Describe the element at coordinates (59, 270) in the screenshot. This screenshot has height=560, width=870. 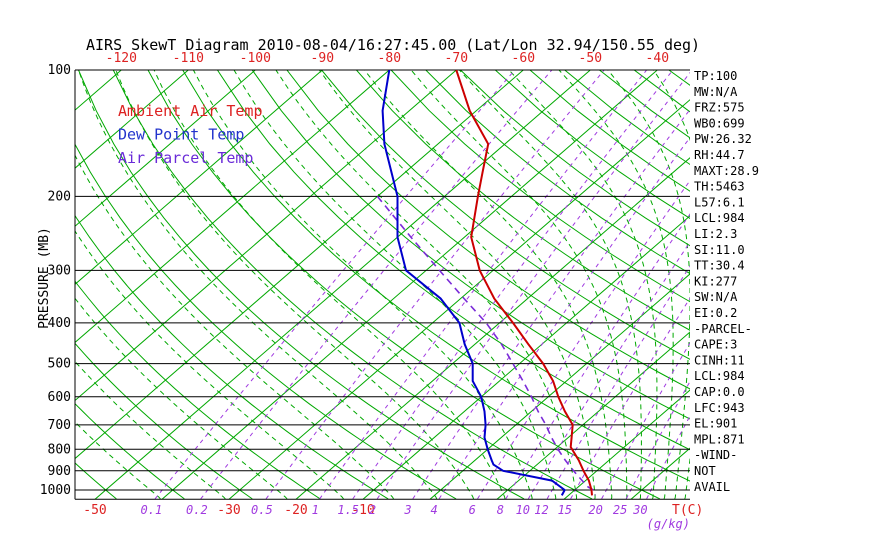
I see `pressure-tick-label: 300` at that location.